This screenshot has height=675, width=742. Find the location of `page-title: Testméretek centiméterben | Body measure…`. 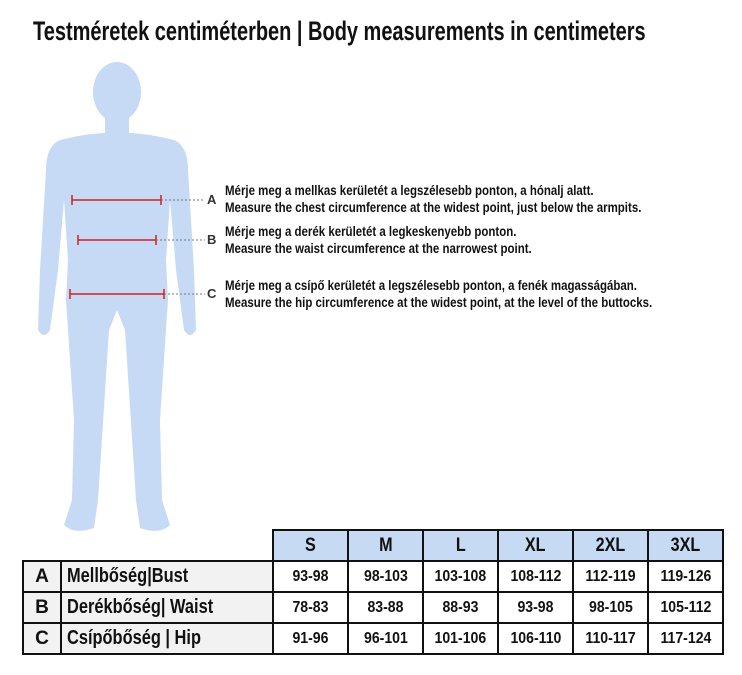

page-title: Testméretek centiméterben | Body measure… is located at coordinates (339, 31).